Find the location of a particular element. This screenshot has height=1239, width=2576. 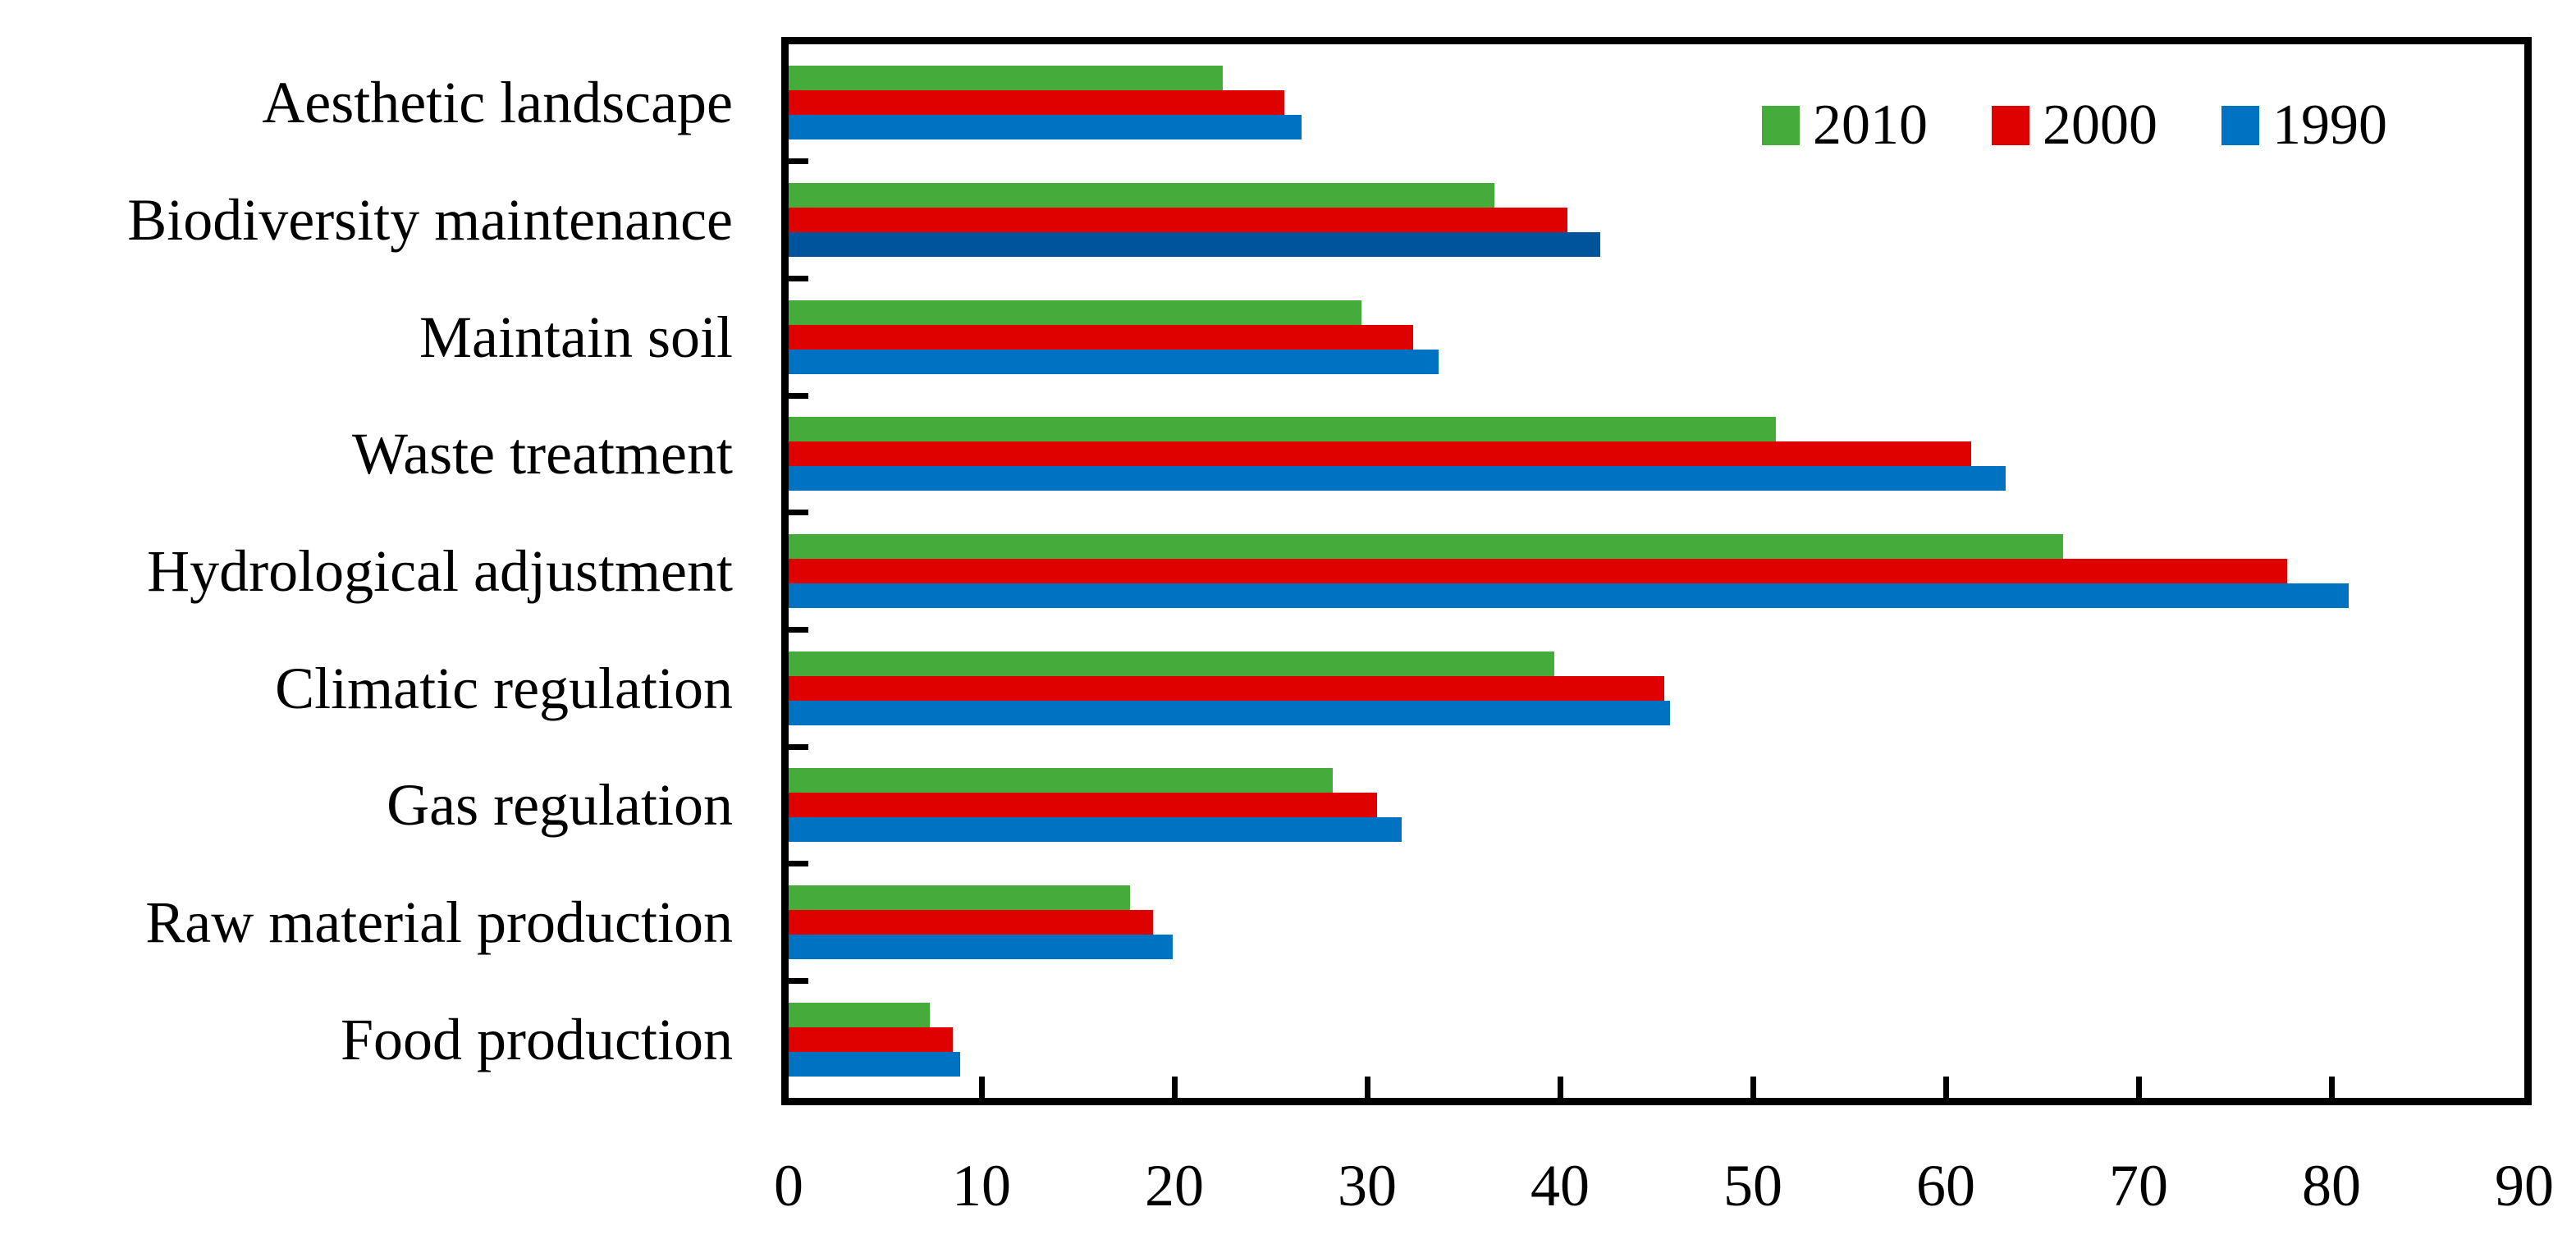

x-axis-tick-label-80: 80 is located at coordinates (2331, 1185).